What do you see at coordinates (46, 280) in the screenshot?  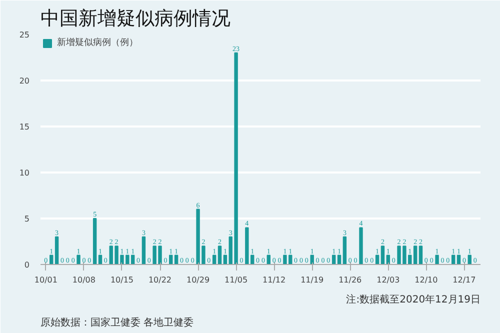 I see `x-tick-label: 10/01` at bounding box center [46, 280].